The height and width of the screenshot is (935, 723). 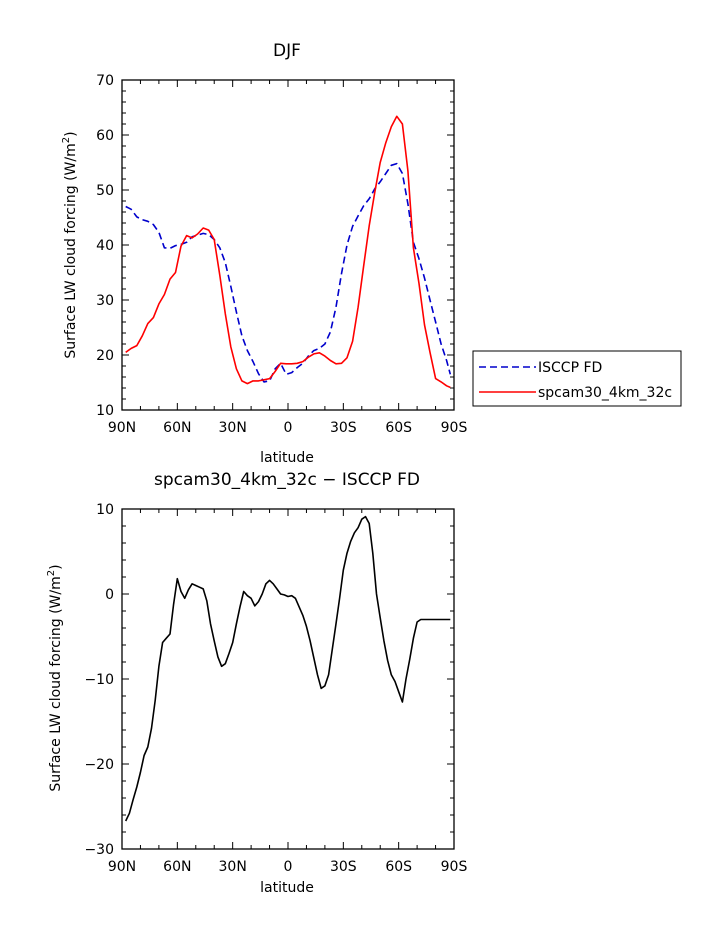 I want to click on legend-label-spcam: spcam30_4km_32c, so click(x=605, y=393).